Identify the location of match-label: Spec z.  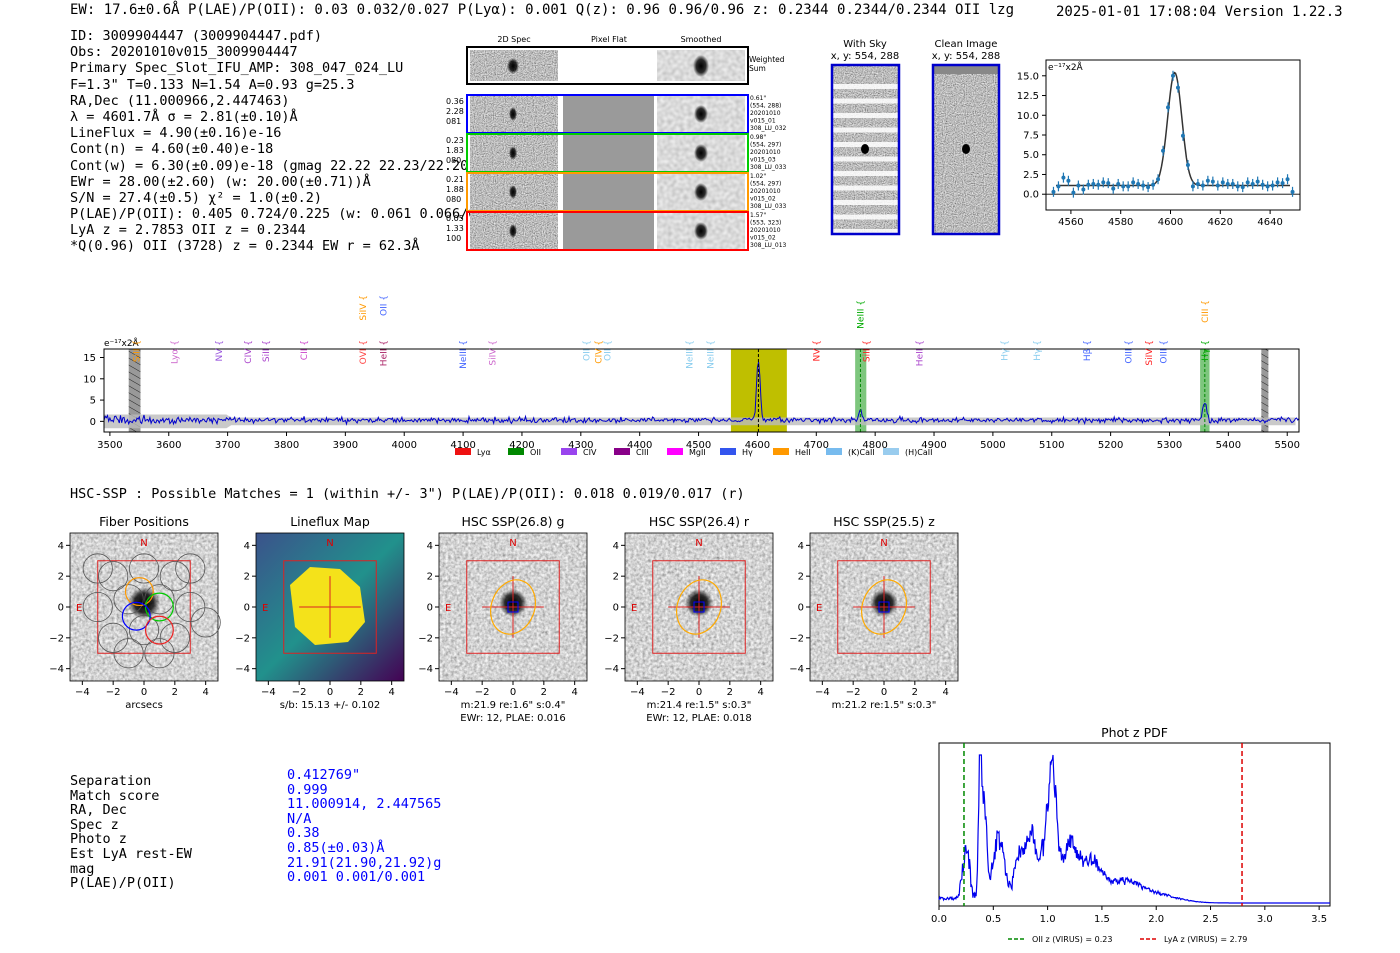
(94, 824).